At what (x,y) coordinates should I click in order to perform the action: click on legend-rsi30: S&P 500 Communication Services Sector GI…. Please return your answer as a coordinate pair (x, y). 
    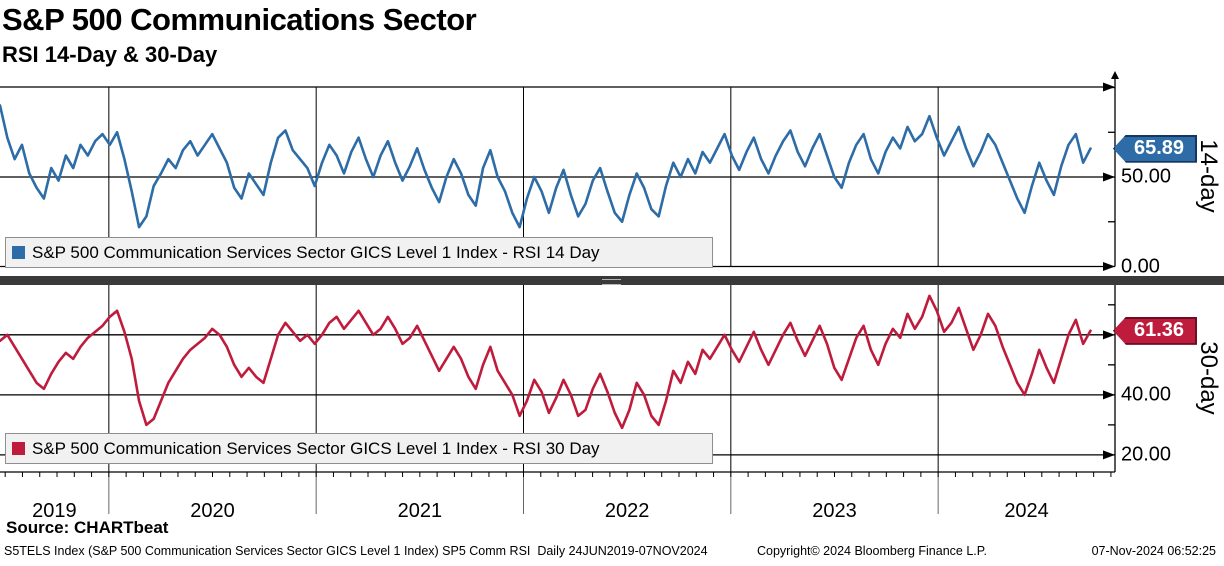
    Looking at the image, I should click on (359, 448).